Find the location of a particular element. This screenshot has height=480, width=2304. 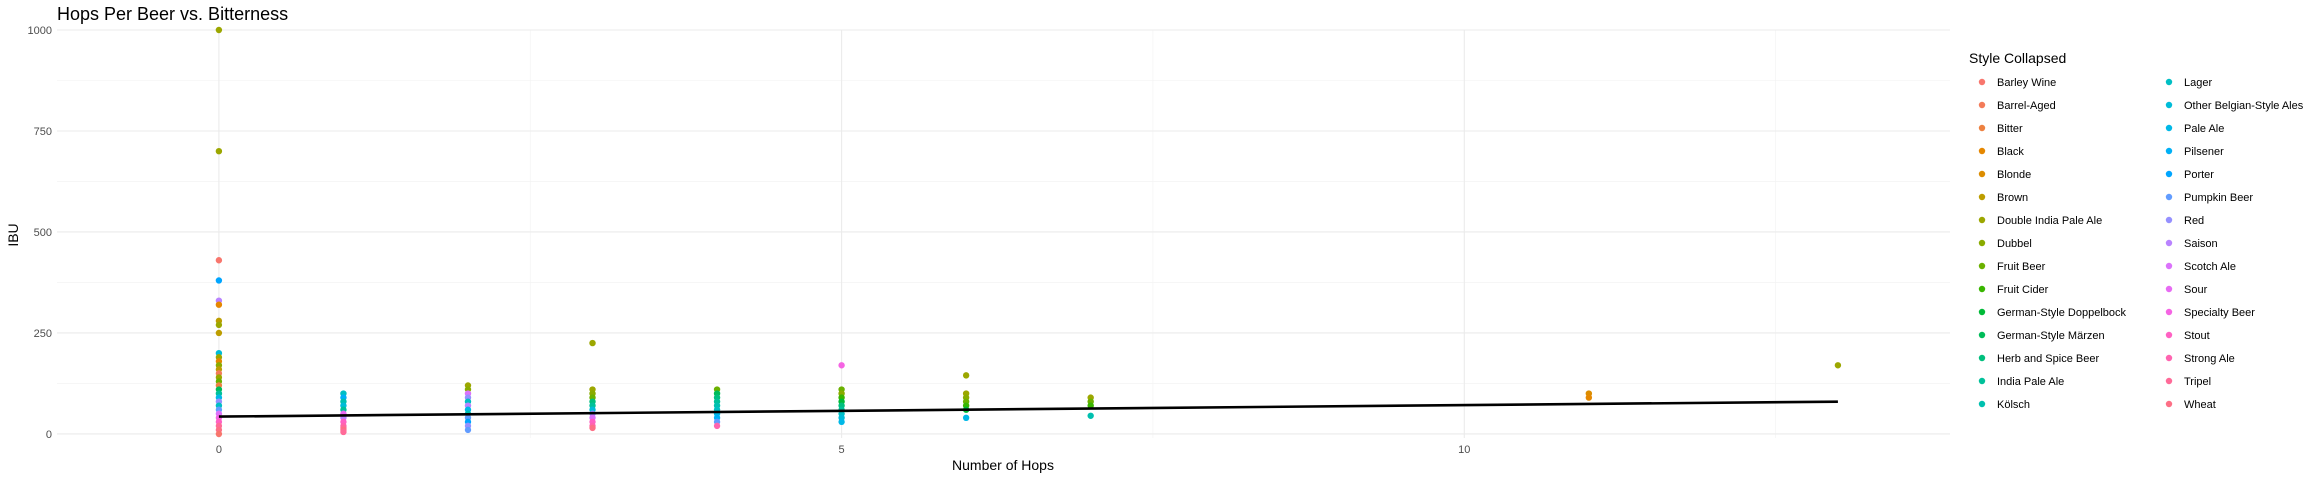

legend-label: Barrel-Aged is located at coordinates (2026, 106).